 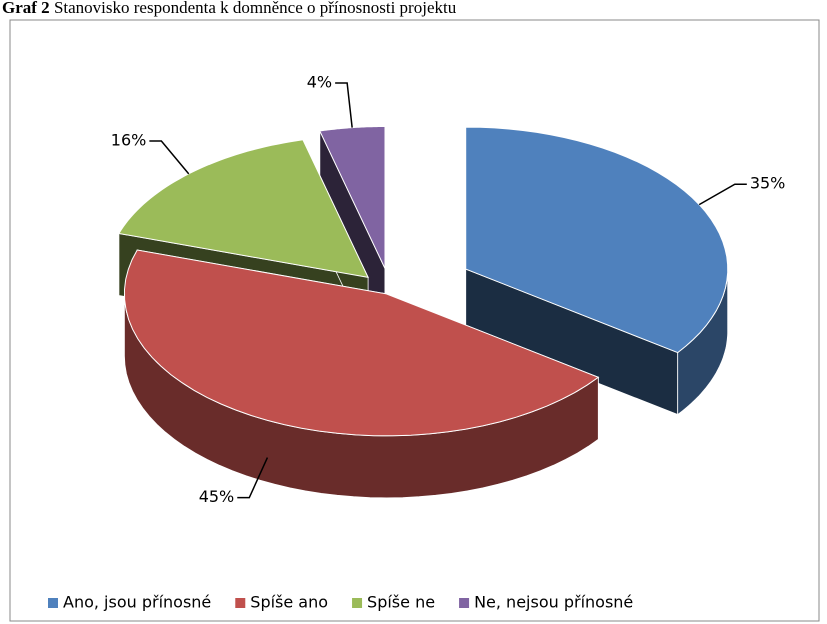 I want to click on figure-label: Graf 2, so click(x=26, y=8).